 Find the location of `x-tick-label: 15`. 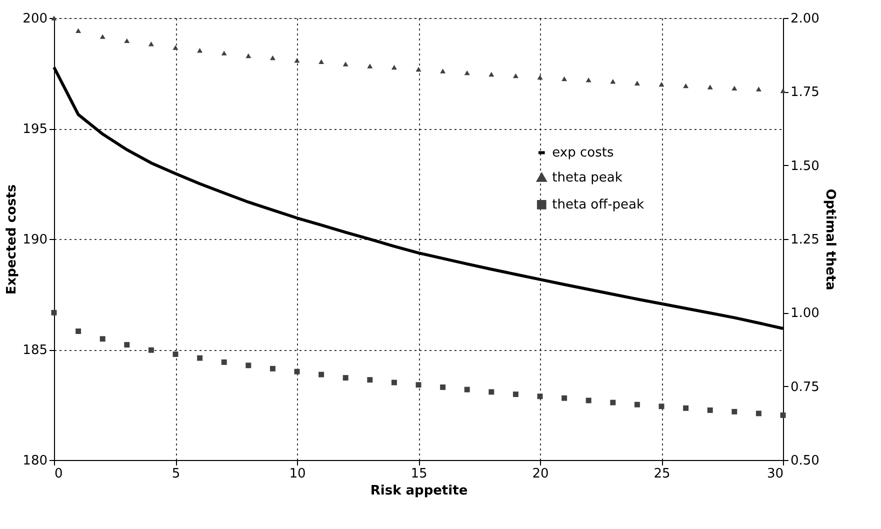

x-tick-label: 15 is located at coordinates (419, 474).